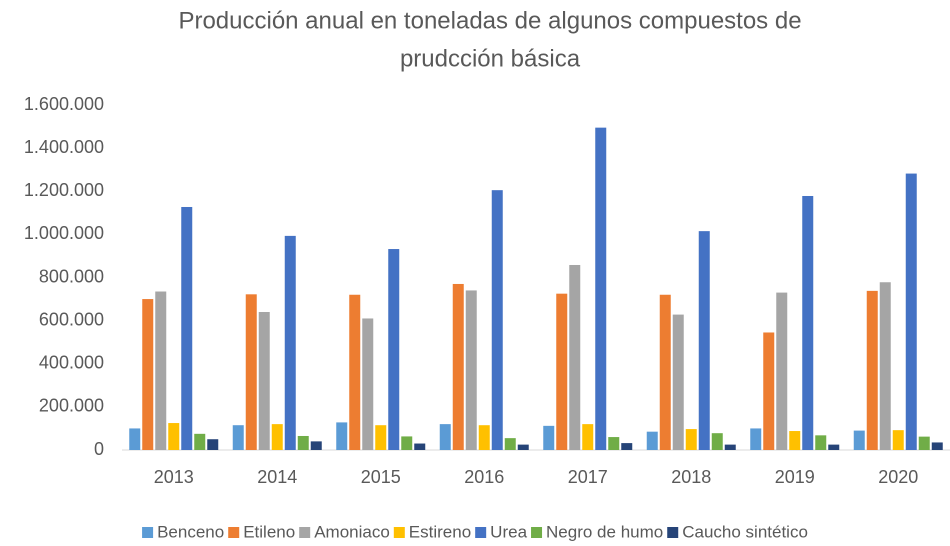  I want to click on y-tick-label: 600.000, so click(71, 319).